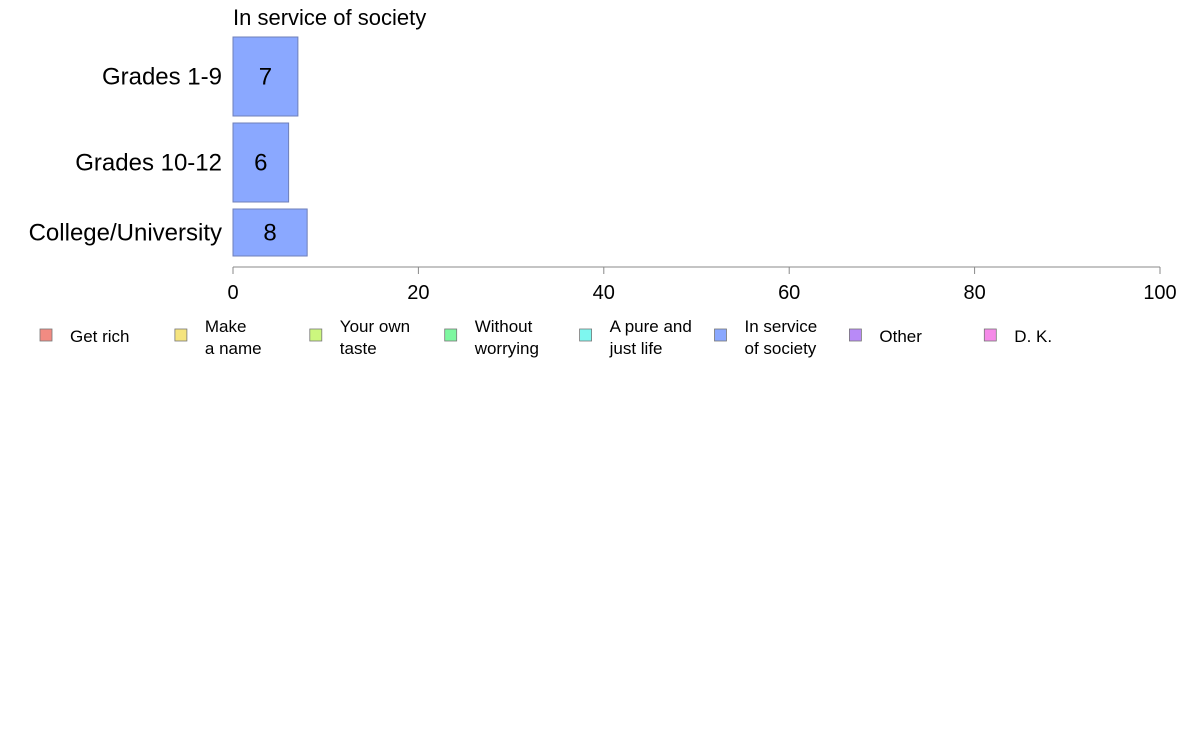 This screenshot has height=736, width=1188. Describe the element at coordinates (375, 326) in the screenshot. I see `legend-label-3-line-1: Your own` at that location.